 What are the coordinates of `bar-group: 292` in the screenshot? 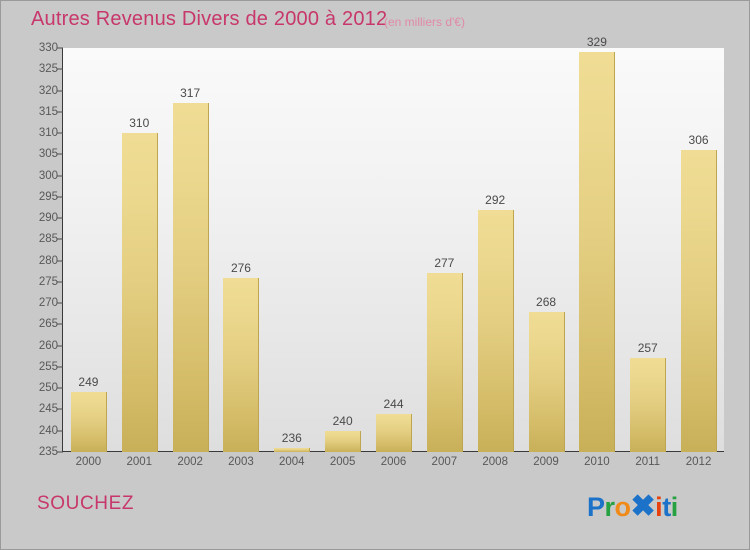 It's located at (495, 250).